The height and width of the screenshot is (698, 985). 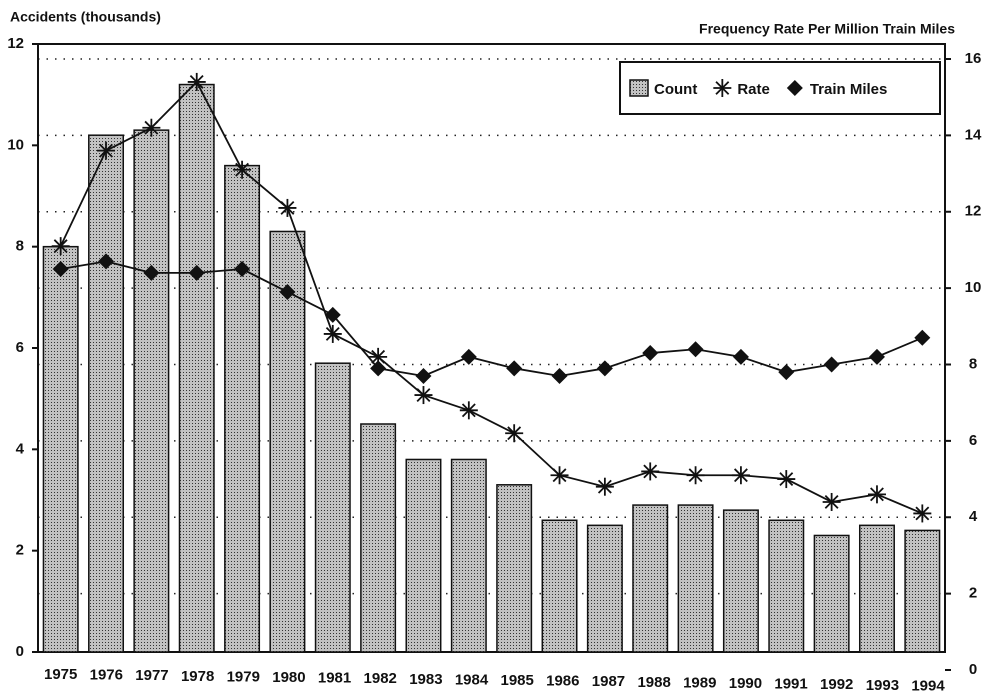 I want to click on y-tick-label: 2, so click(x=20, y=550).